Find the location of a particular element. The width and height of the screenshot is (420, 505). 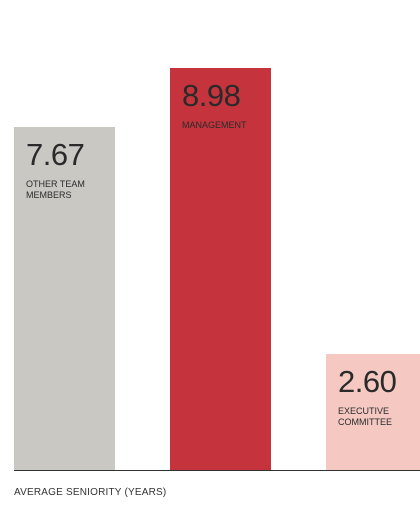

value-label: 2.60 is located at coordinates (367, 381).